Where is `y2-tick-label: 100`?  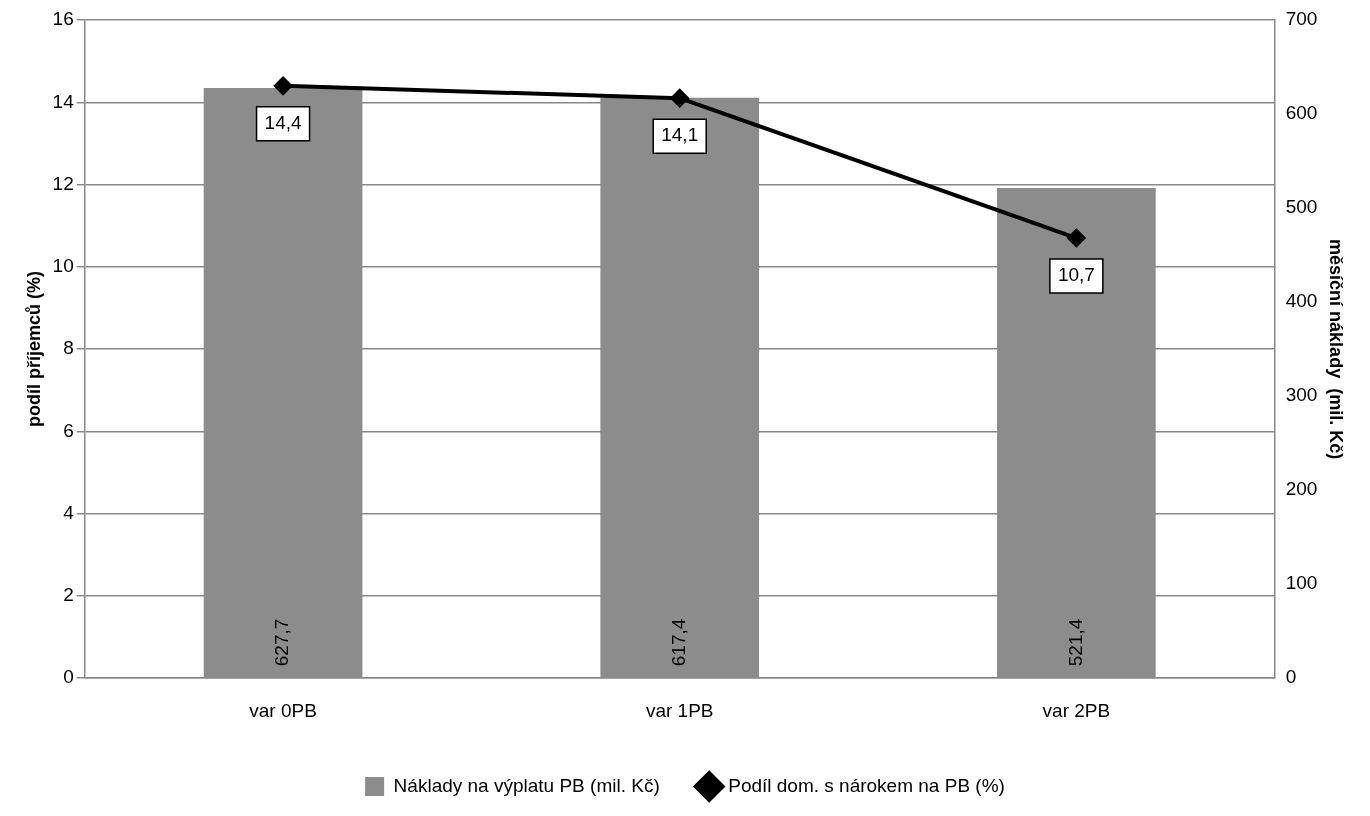
y2-tick-label: 100 is located at coordinates (1301, 583).